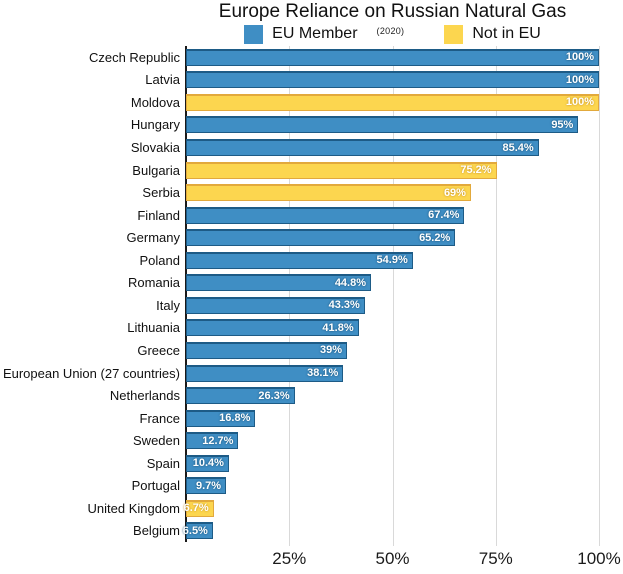 The height and width of the screenshot is (574, 623). Describe the element at coordinates (323, 373) in the screenshot. I see `bar-value-label: 38.1%` at that location.